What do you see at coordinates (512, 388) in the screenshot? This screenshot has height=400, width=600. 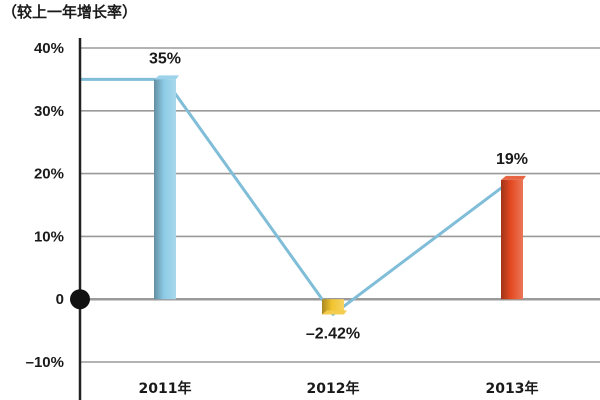 I see `category-label: 2013年` at bounding box center [512, 388].